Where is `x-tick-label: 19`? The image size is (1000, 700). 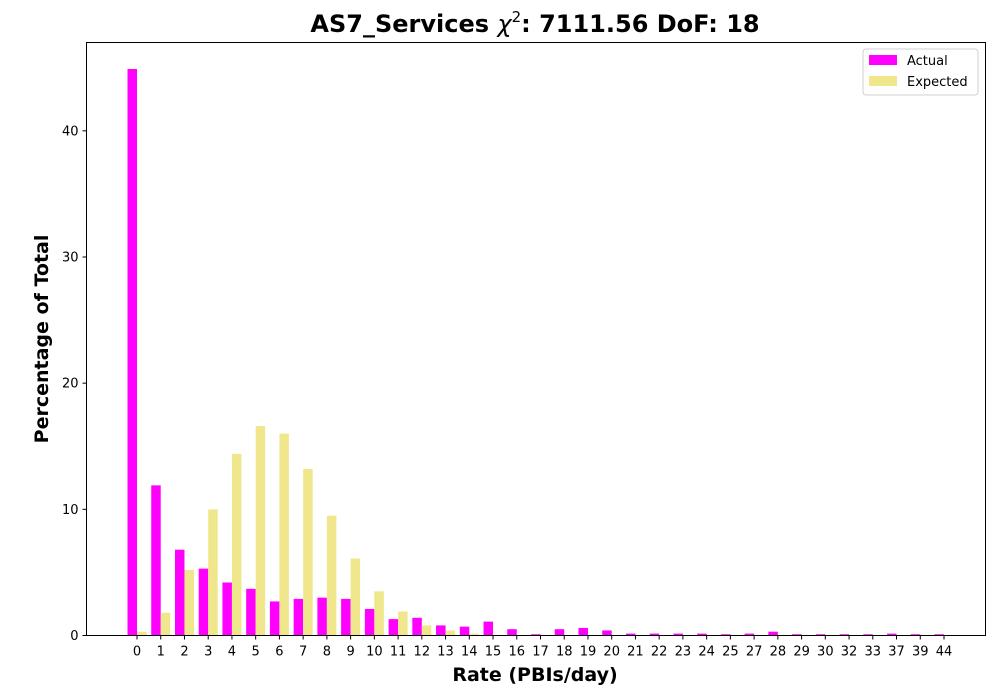
x-tick-label: 19 is located at coordinates (588, 652).